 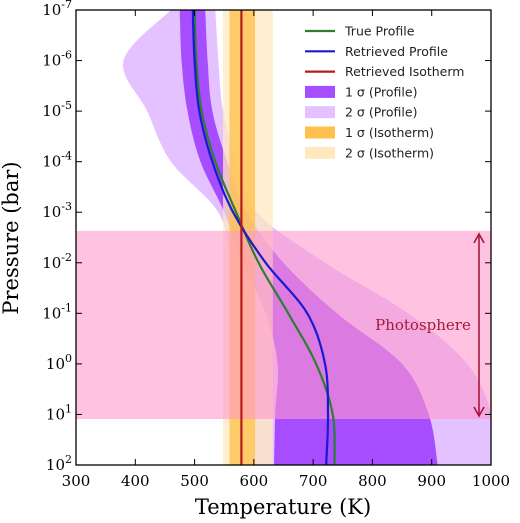 I want to click on legend-label: 2 σ (Isotherm), so click(x=389, y=152).